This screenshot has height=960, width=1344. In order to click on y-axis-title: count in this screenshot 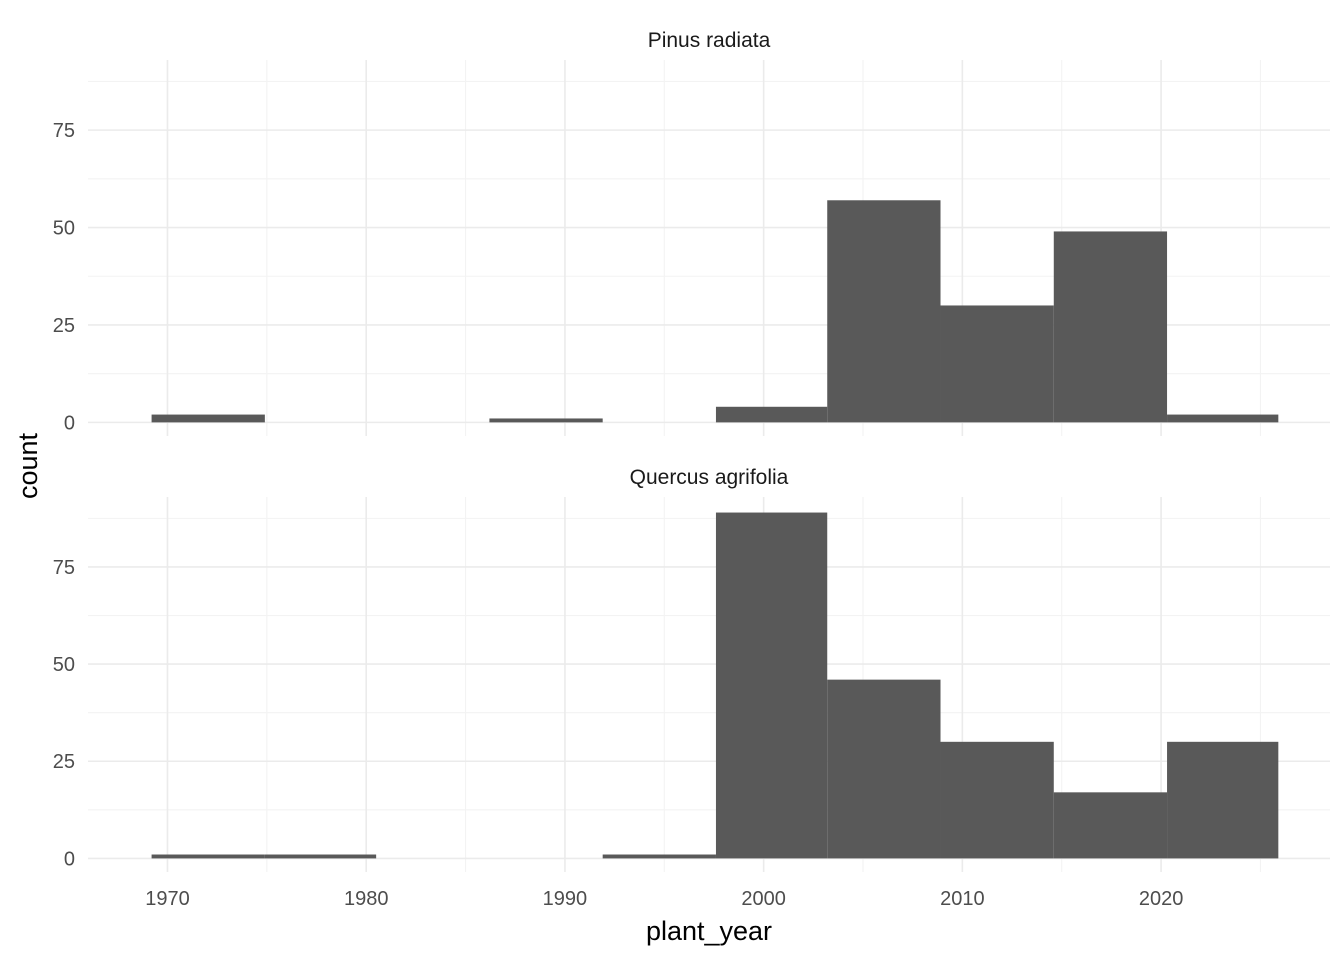, I will do `click(28, 465)`.